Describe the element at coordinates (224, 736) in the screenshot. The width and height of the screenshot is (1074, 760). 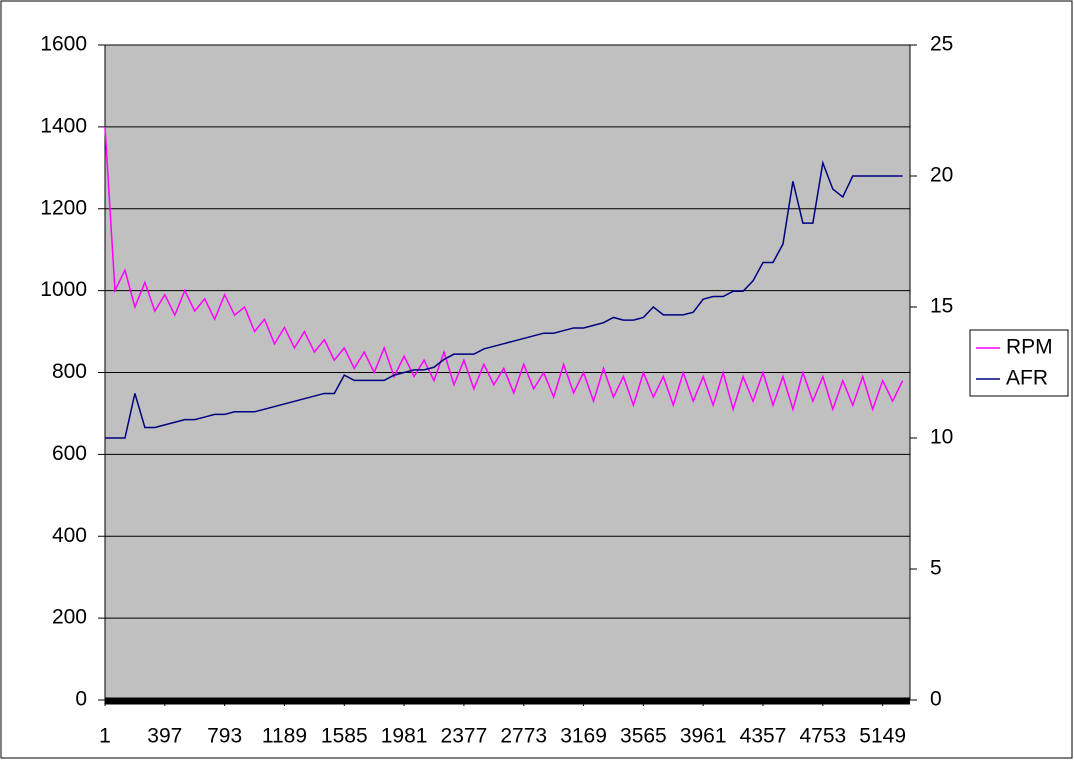
I see `x-tick-label: 793` at that location.